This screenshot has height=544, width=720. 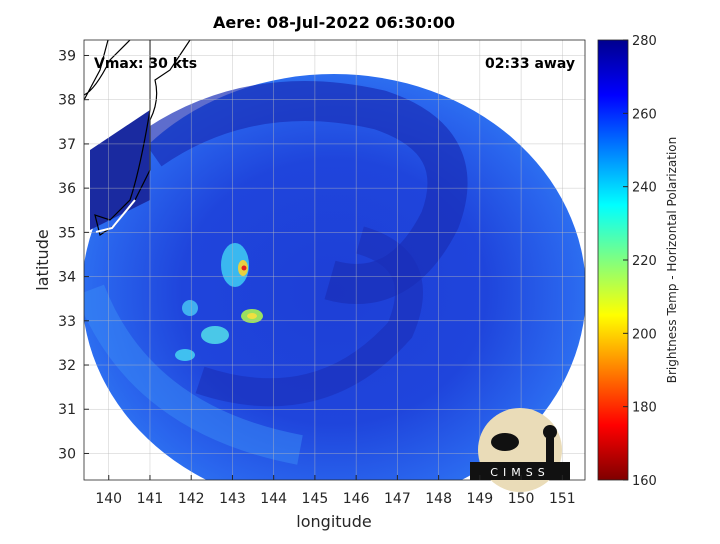 What do you see at coordinates (67, 101) in the screenshot?
I see `y-tick-label: 38` at bounding box center [67, 101].